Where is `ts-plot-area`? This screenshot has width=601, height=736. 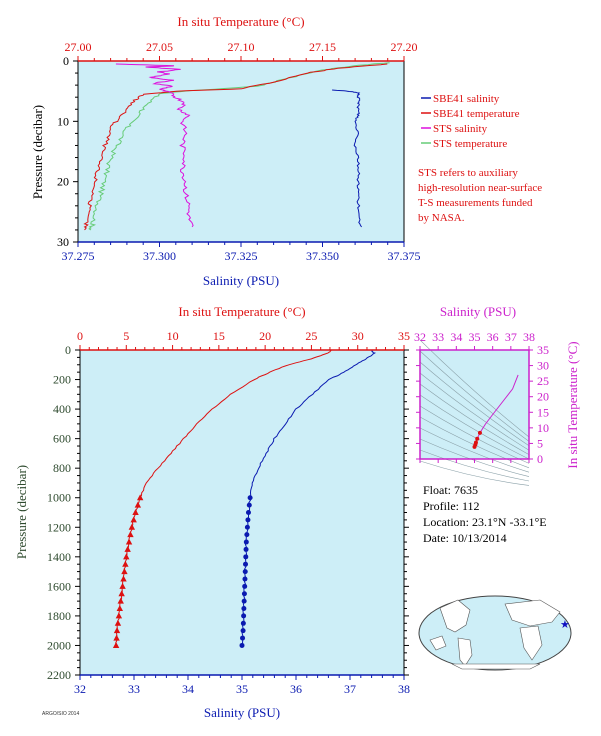
ts-plot-area is located at coordinates (474, 404).